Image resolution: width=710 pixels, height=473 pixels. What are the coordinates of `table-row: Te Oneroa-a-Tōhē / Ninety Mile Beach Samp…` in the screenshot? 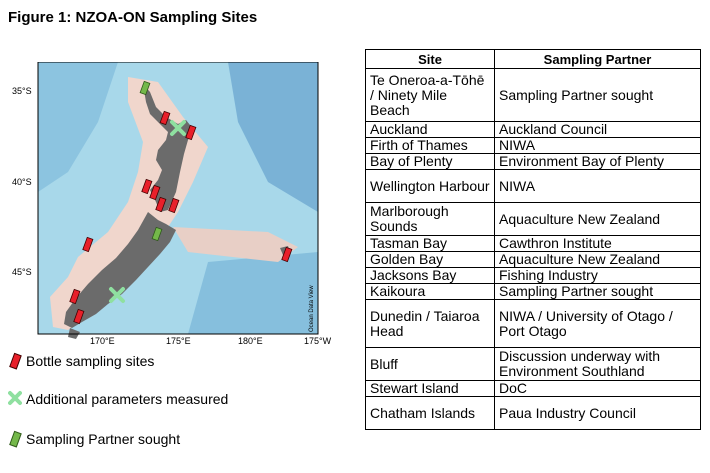 It's located at (533, 95).